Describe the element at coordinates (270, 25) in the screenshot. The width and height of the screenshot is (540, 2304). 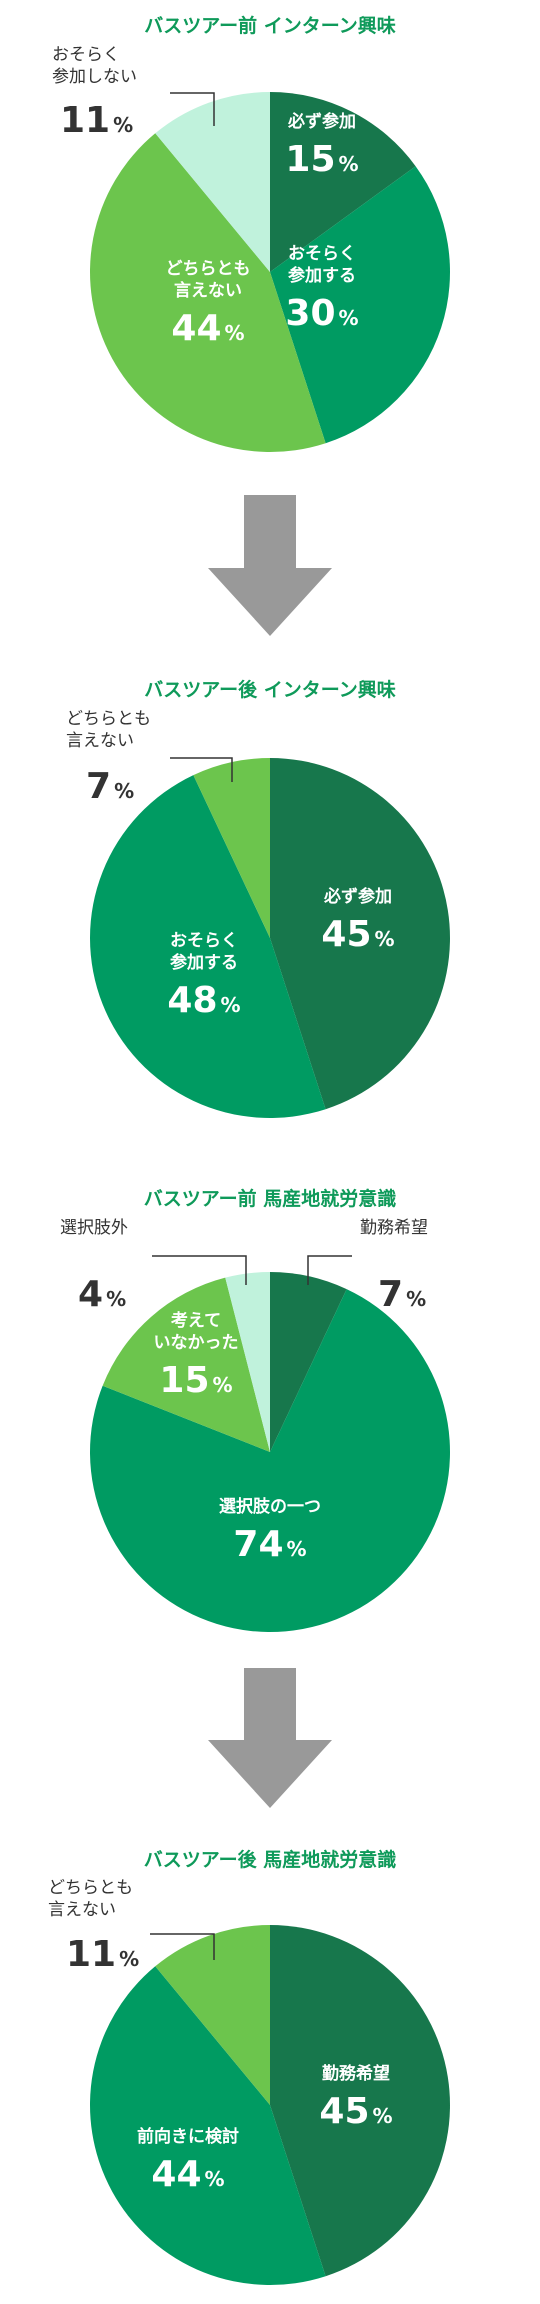
I see `chart-title: バスツアー前 インターン興味` at that location.